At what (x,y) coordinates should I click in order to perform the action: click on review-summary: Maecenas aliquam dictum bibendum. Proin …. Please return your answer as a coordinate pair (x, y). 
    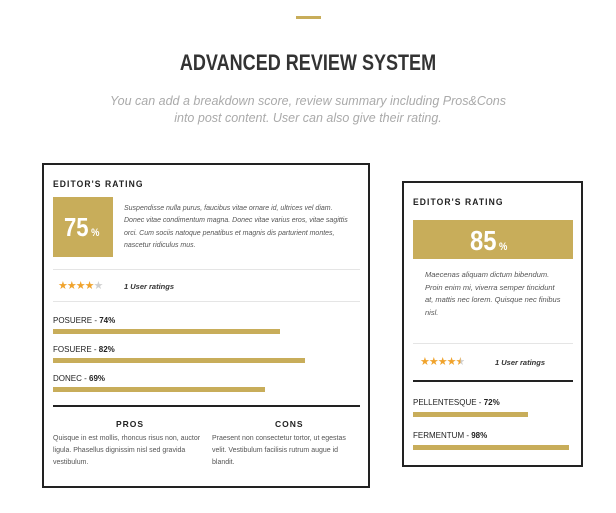
    Looking at the image, I should click on (493, 293).